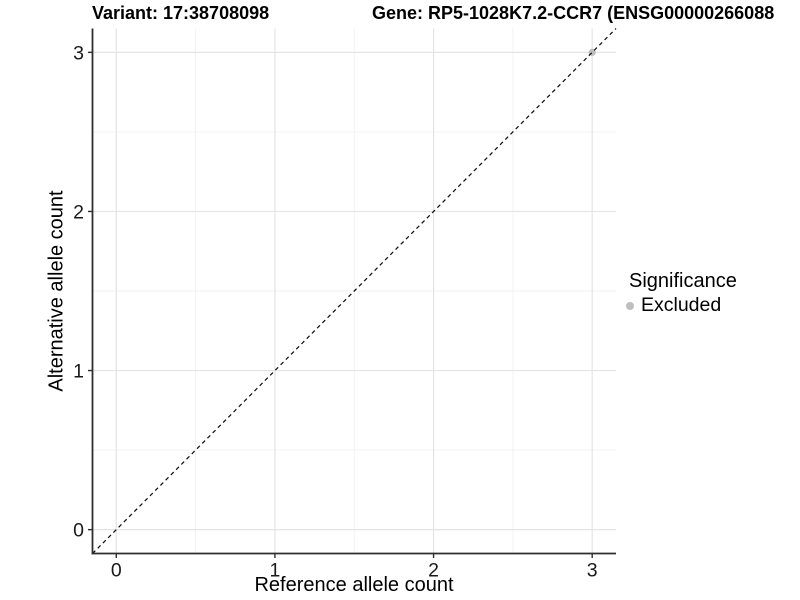 This screenshot has height=600, width=800. What do you see at coordinates (683, 281) in the screenshot?
I see `legend-title: Significance` at bounding box center [683, 281].